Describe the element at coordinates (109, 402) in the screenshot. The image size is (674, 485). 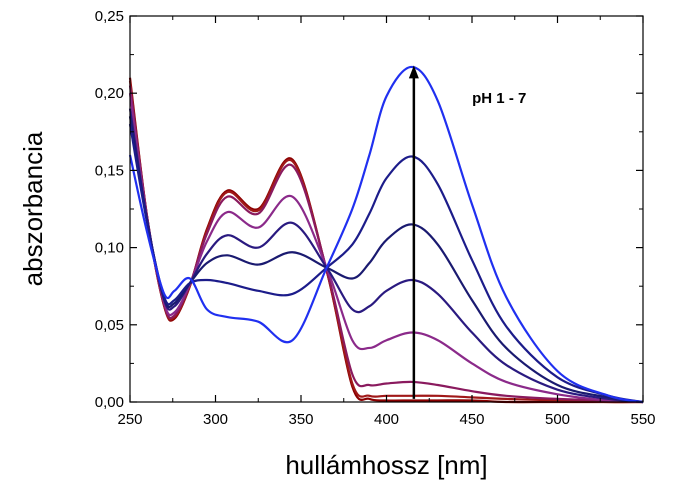
I see `y-tick-label: 0,00` at that location.